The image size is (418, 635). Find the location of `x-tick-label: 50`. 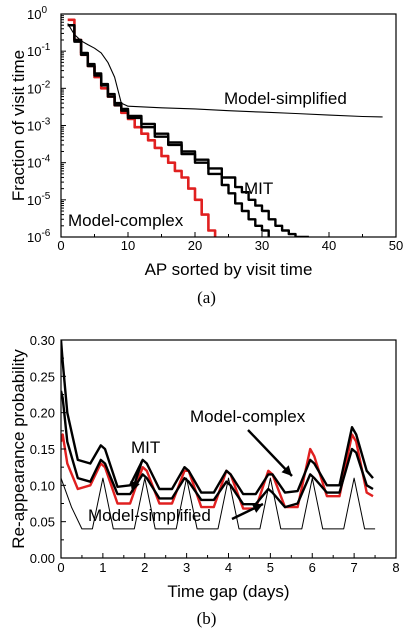

x-tick-label: 50 is located at coordinates (396, 245).